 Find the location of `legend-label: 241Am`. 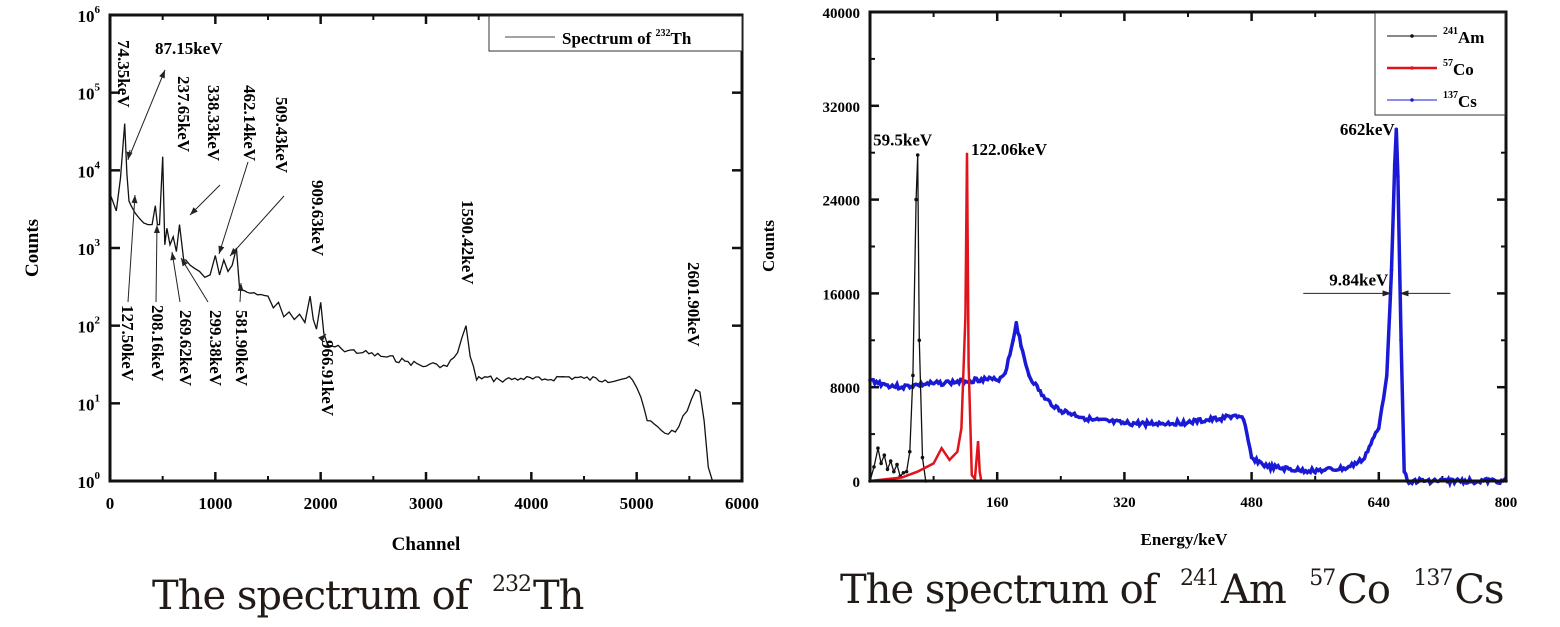

legend-label: 241Am is located at coordinates (1463, 36).